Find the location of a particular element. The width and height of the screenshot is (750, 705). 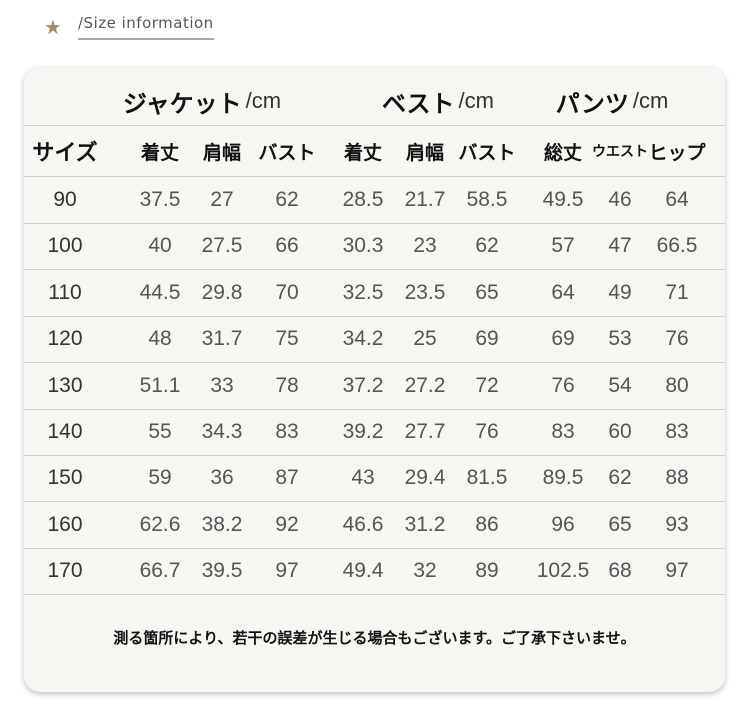

value-cell: 96 is located at coordinates (563, 524).